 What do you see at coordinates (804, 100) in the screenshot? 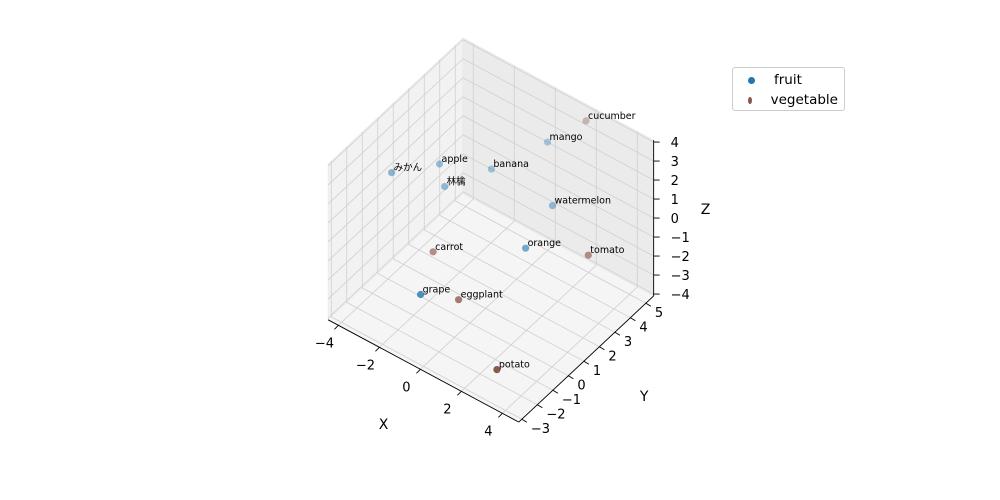
I see `legend-label-vegetable: vegetable` at bounding box center [804, 100].